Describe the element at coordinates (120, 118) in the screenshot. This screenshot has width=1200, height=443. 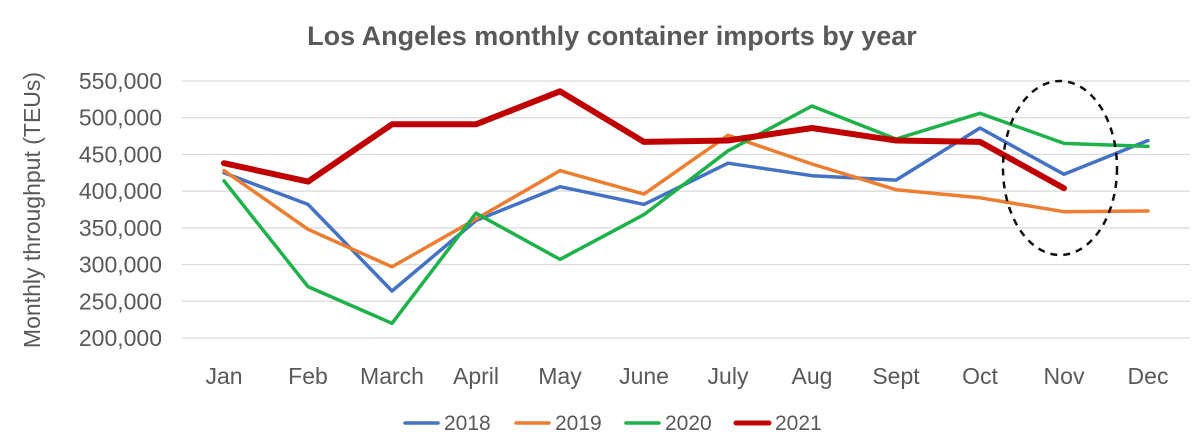
I see `y-tick-label: 500,000` at that location.